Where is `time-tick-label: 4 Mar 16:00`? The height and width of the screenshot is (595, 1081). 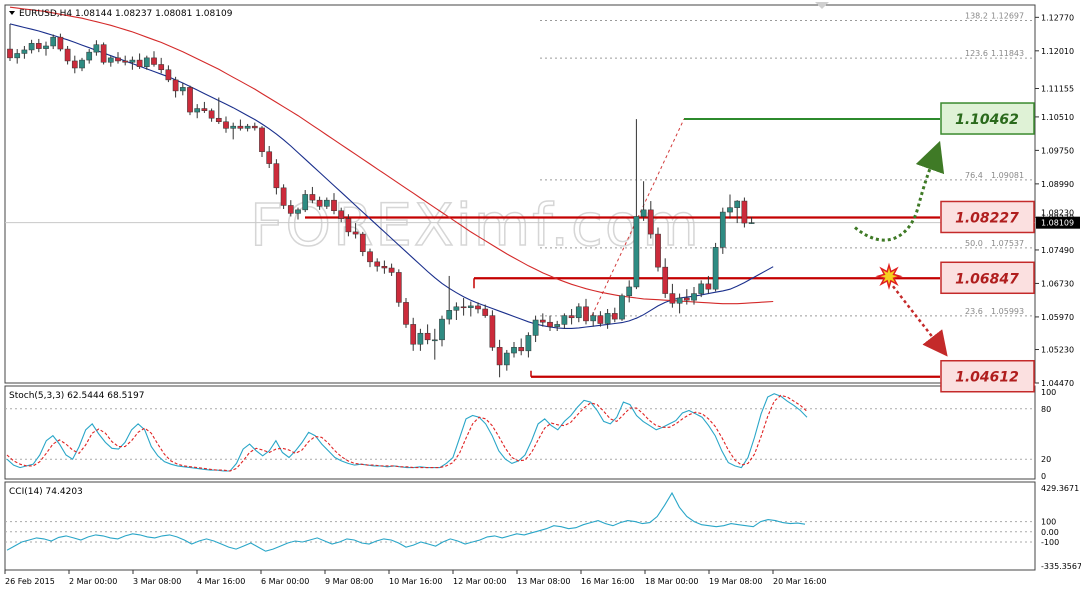
time-tick-label: 4 Mar 16:00 is located at coordinates (221, 581).